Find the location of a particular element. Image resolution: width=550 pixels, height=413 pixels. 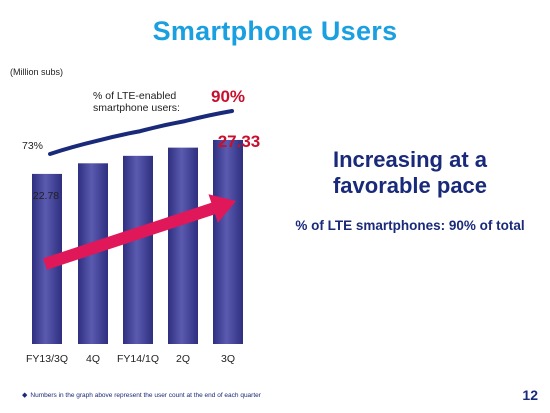

bar-value-label-last: 27.33 is located at coordinates (239, 141).